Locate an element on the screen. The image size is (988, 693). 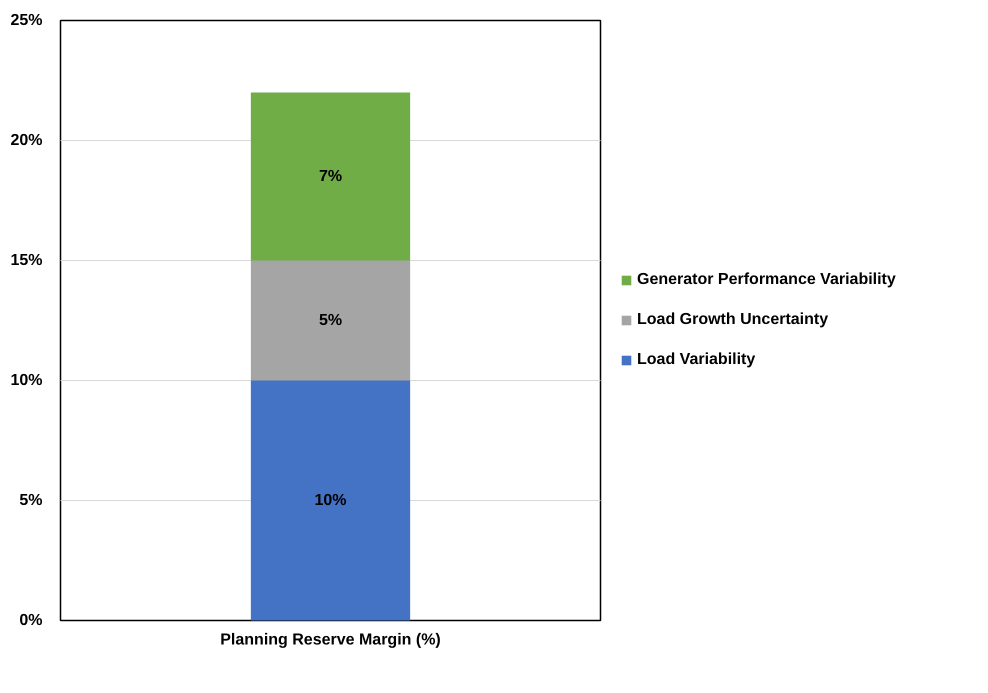
legend-label: Load Growth Uncertainty is located at coordinates (732, 320).